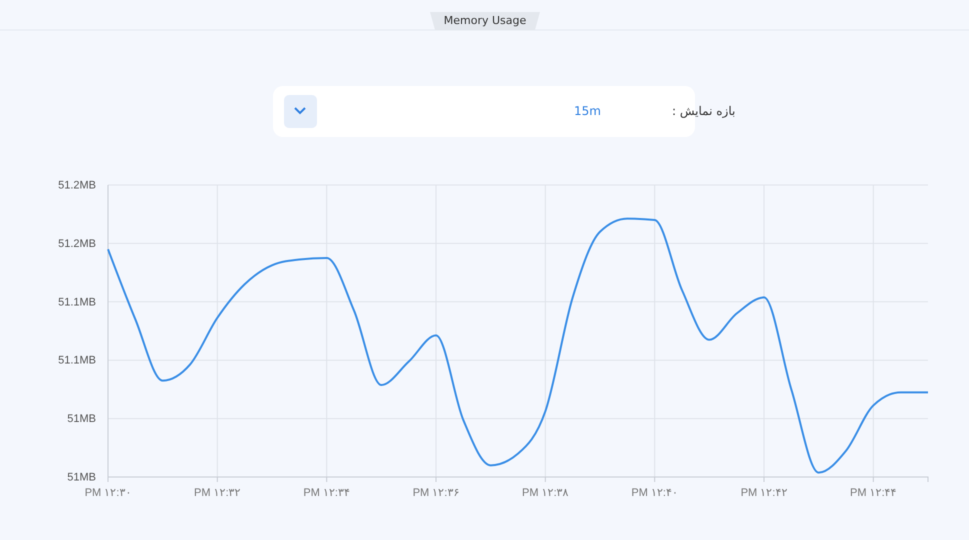 The width and height of the screenshot is (969, 540). Describe the element at coordinates (326, 493) in the screenshot. I see `x-tick-label: PM ۱۲:۳۴` at that location.